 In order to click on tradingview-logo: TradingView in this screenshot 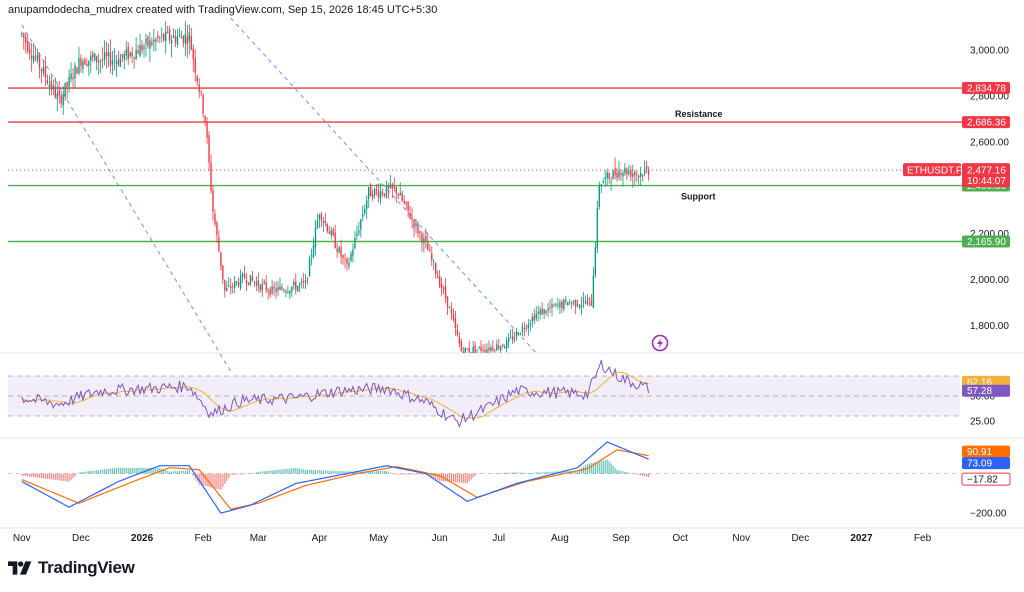, I will do `click(71, 568)`.